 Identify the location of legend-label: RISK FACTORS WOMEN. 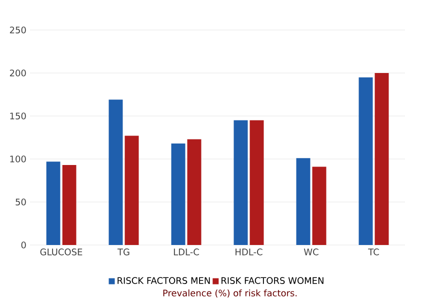
(273, 280).